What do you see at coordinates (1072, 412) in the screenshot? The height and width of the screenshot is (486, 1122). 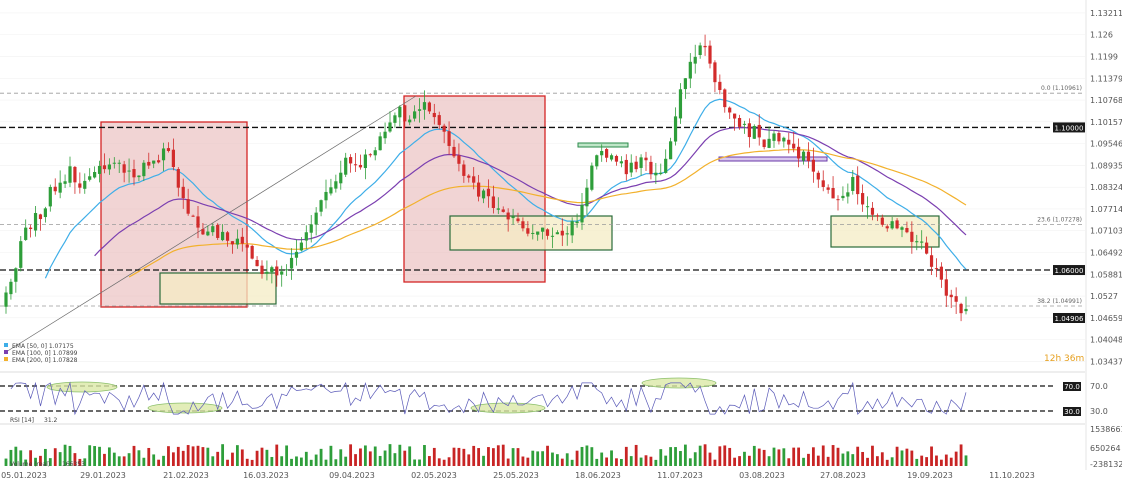 I see `rsi-30-tag-label: 30.0` at bounding box center [1072, 412].